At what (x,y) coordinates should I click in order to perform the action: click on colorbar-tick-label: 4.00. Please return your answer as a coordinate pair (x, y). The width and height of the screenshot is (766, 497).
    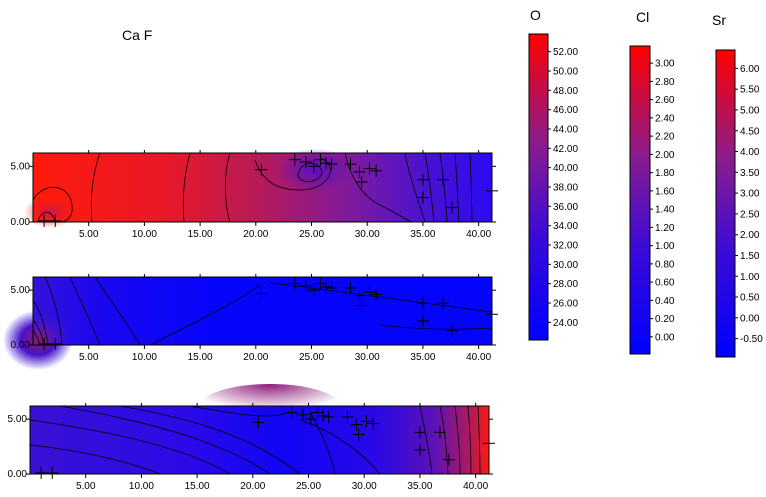
    Looking at the image, I should click on (750, 152).